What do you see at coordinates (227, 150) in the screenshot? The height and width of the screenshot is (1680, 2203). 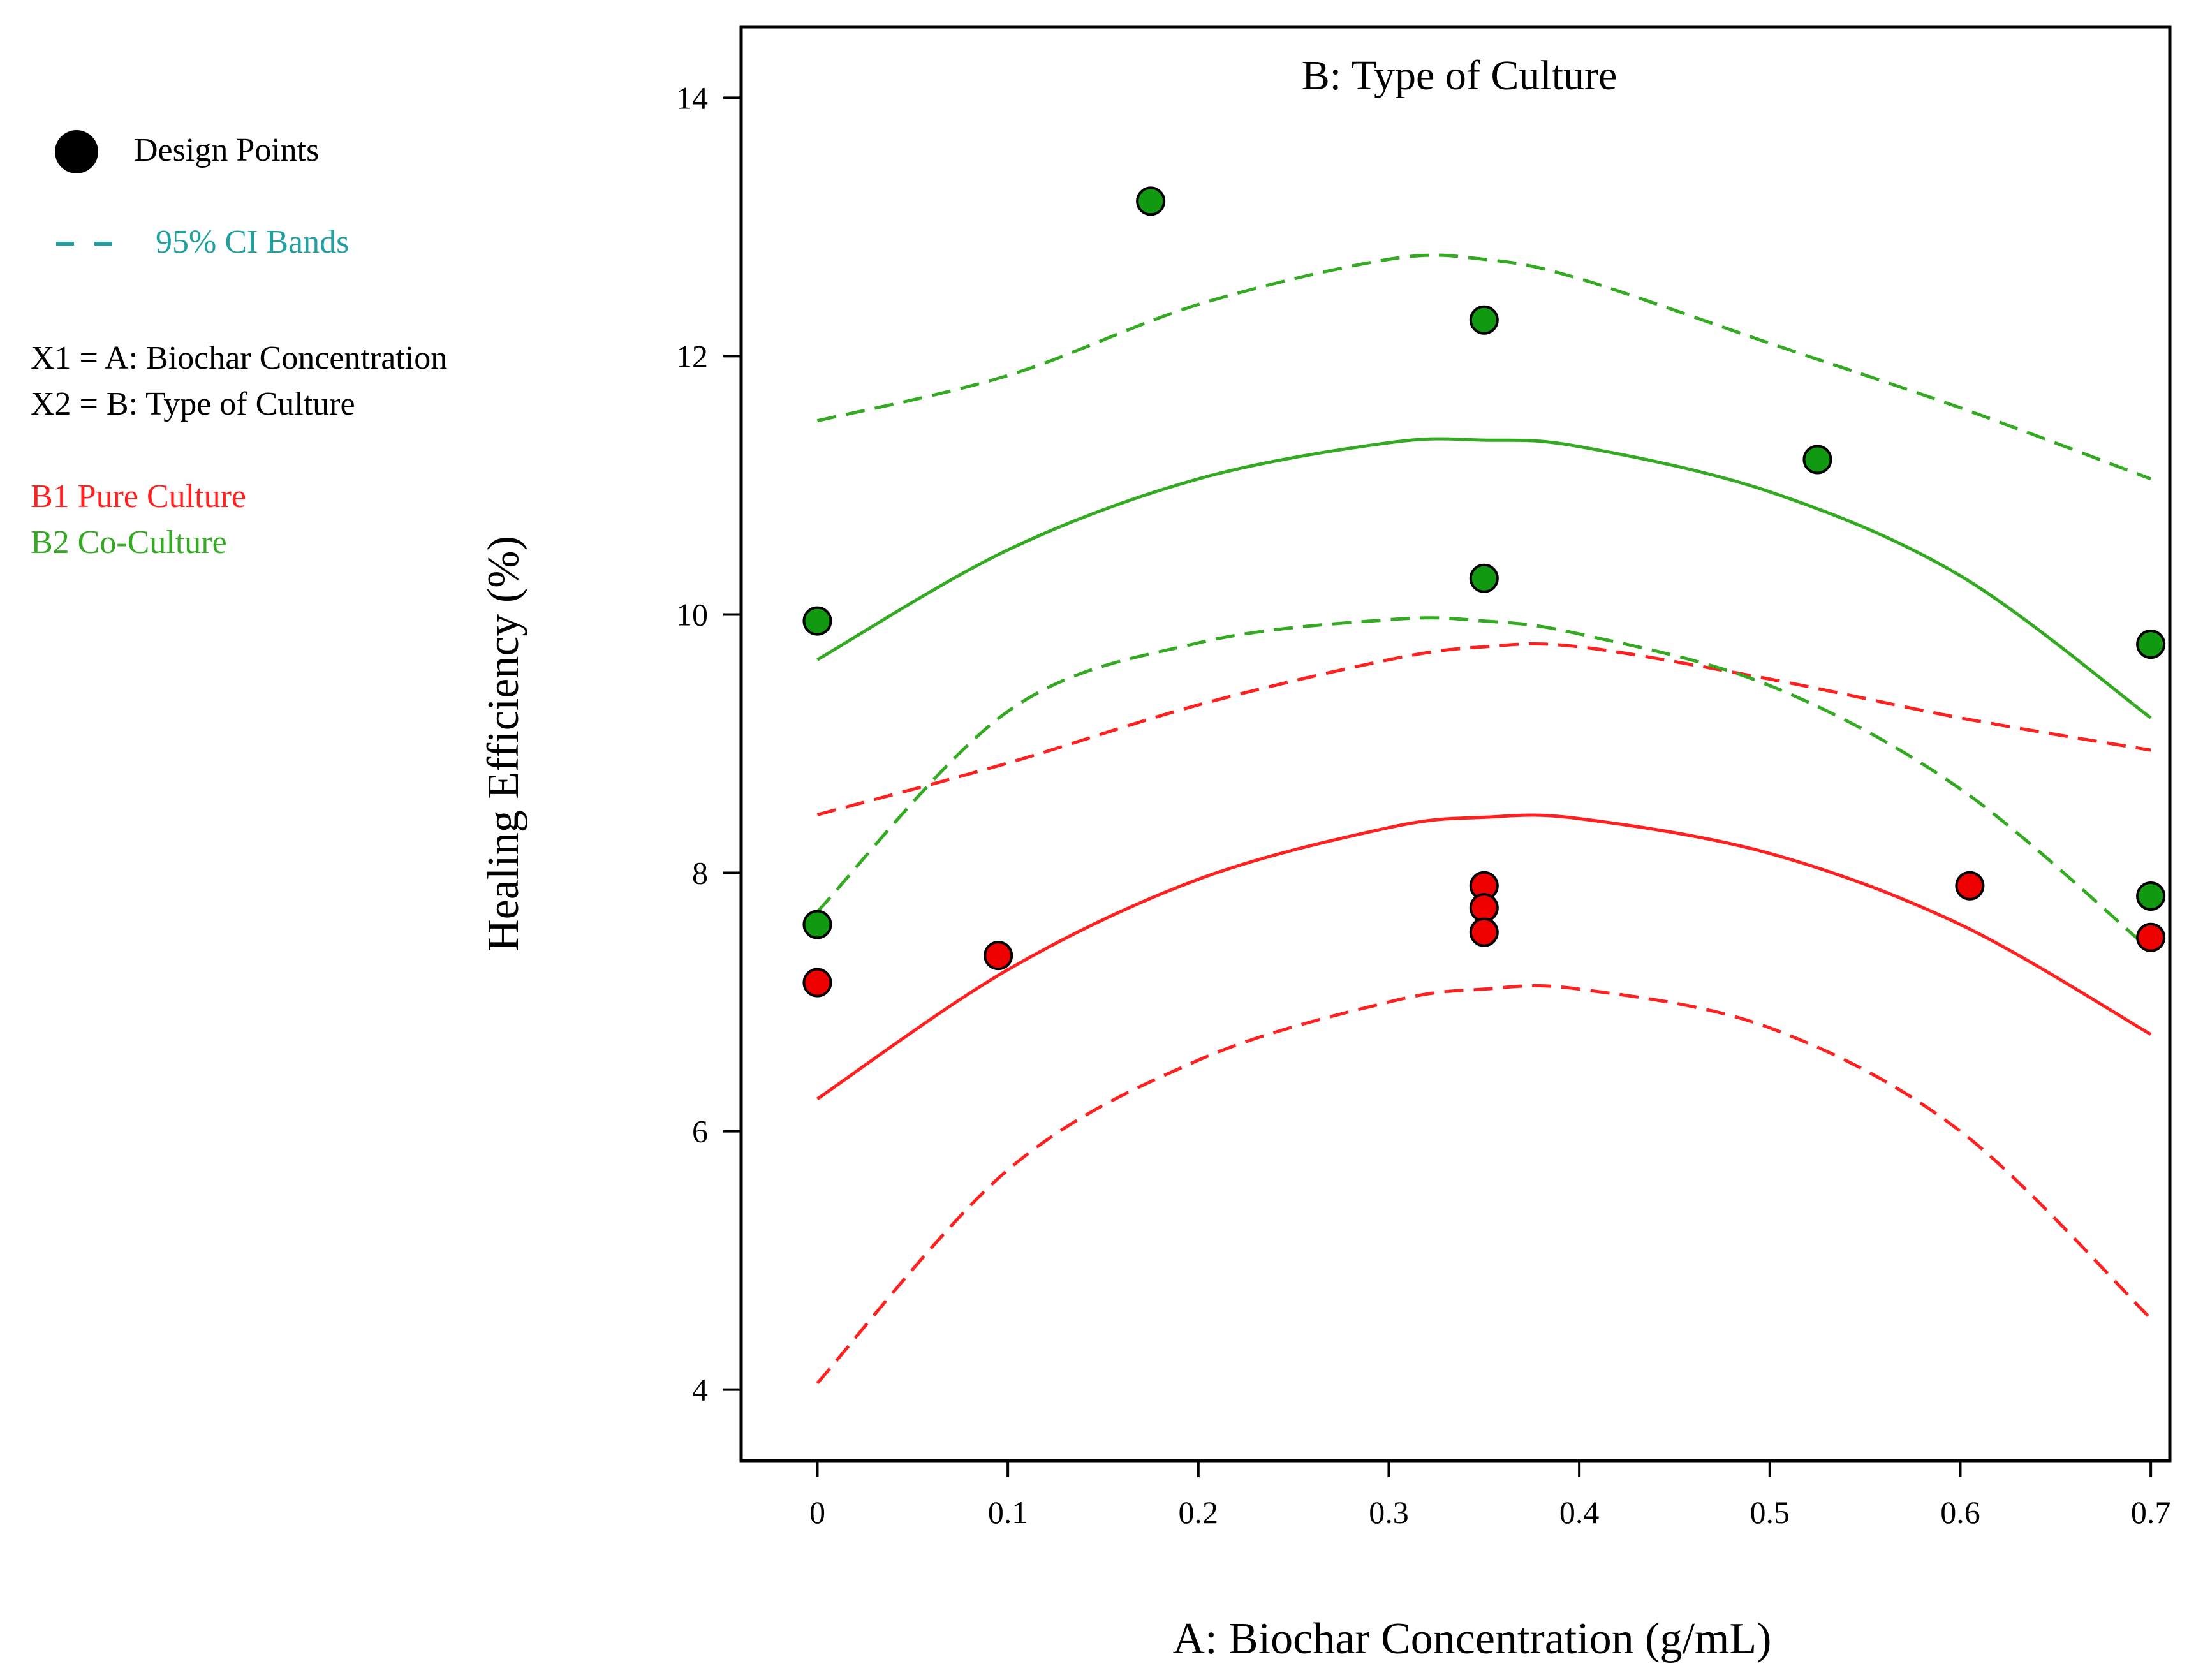 I see `design-points-legend-label: Design Points` at bounding box center [227, 150].